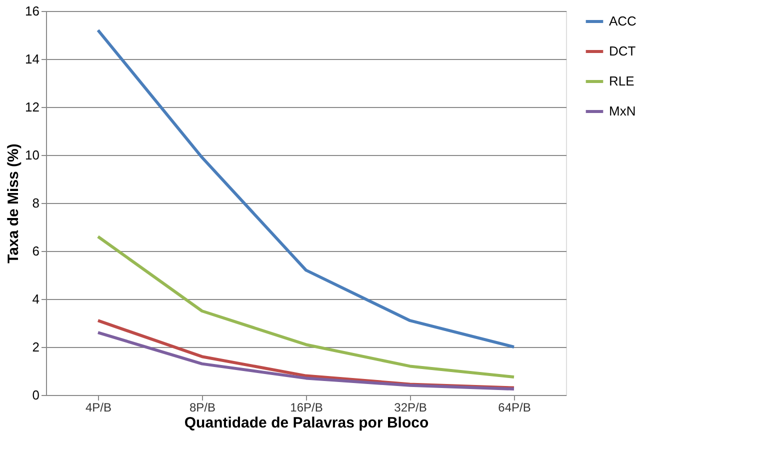  Describe the element at coordinates (306, 360) in the screenshot. I see `line-series` at that location.